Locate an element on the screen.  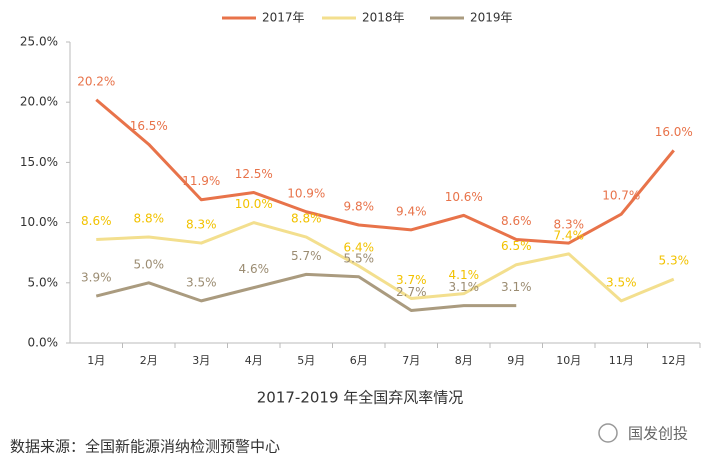
data-label: 5.3% is located at coordinates (674, 261).